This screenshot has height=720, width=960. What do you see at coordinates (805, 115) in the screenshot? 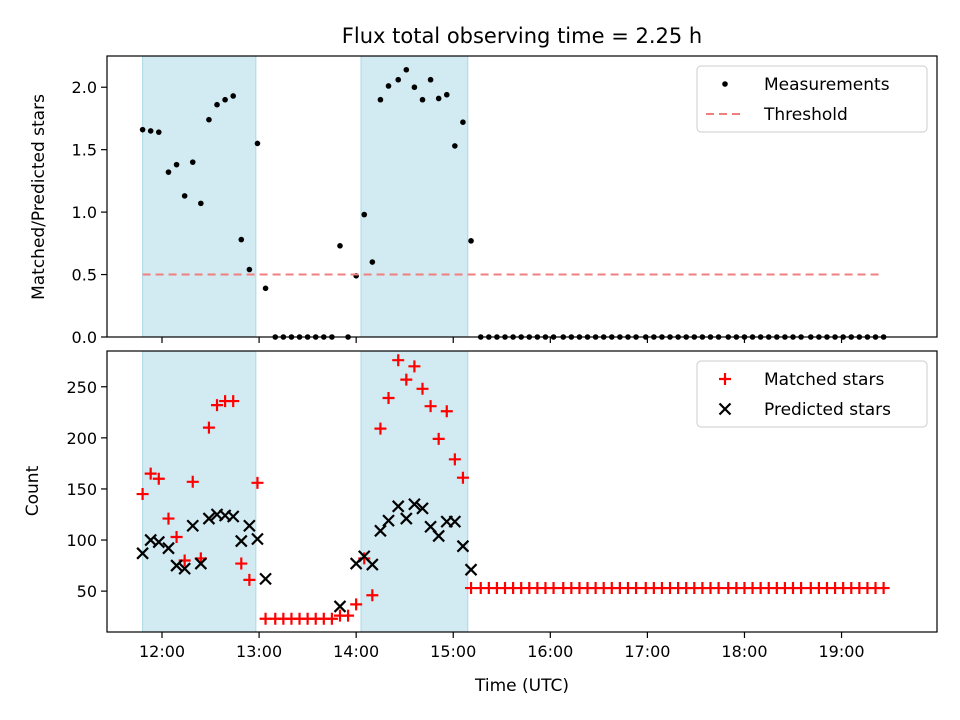
I see `legend-entry: Threshold` at bounding box center [805, 115].